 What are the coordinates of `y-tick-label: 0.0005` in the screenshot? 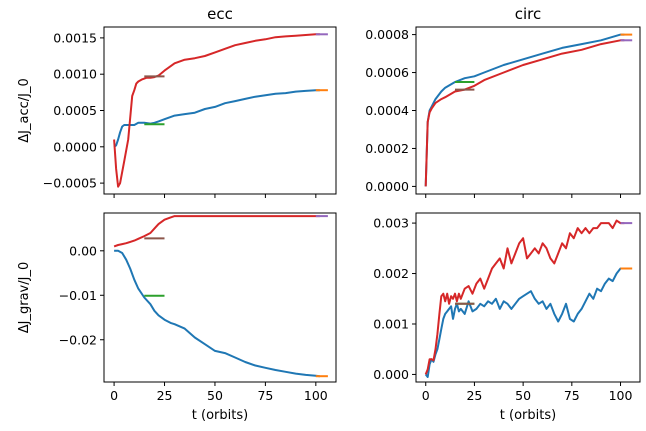 It's located at (75, 110).